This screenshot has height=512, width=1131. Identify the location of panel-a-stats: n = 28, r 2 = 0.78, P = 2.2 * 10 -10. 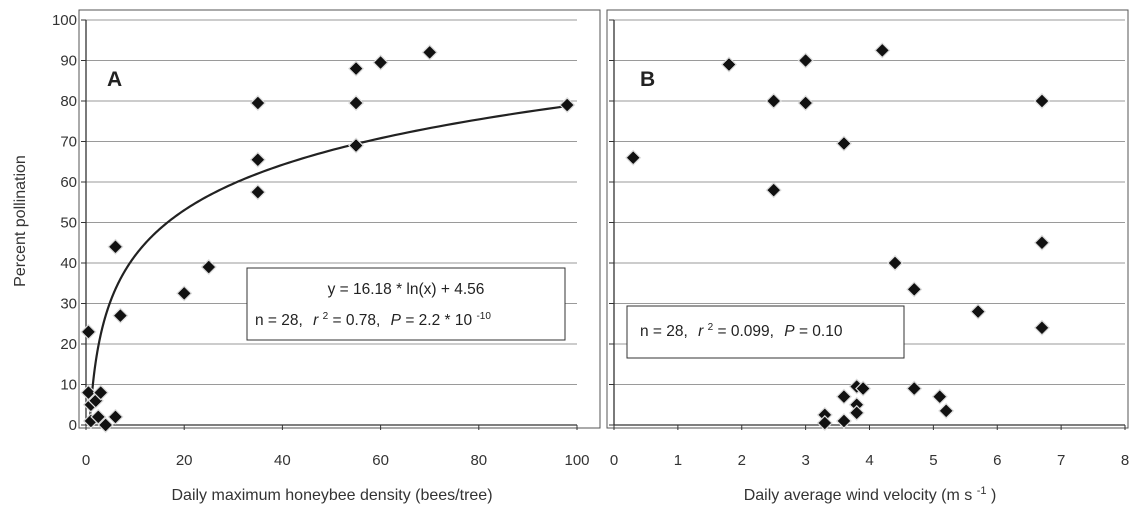
(373, 317).